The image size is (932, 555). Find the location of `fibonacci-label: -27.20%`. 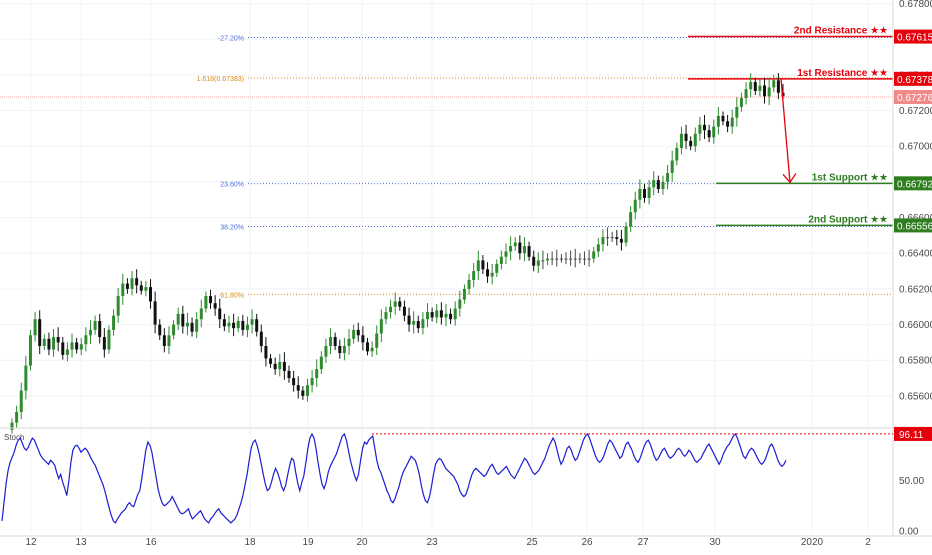

fibonacci-label: -27.20% is located at coordinates (231, 38).